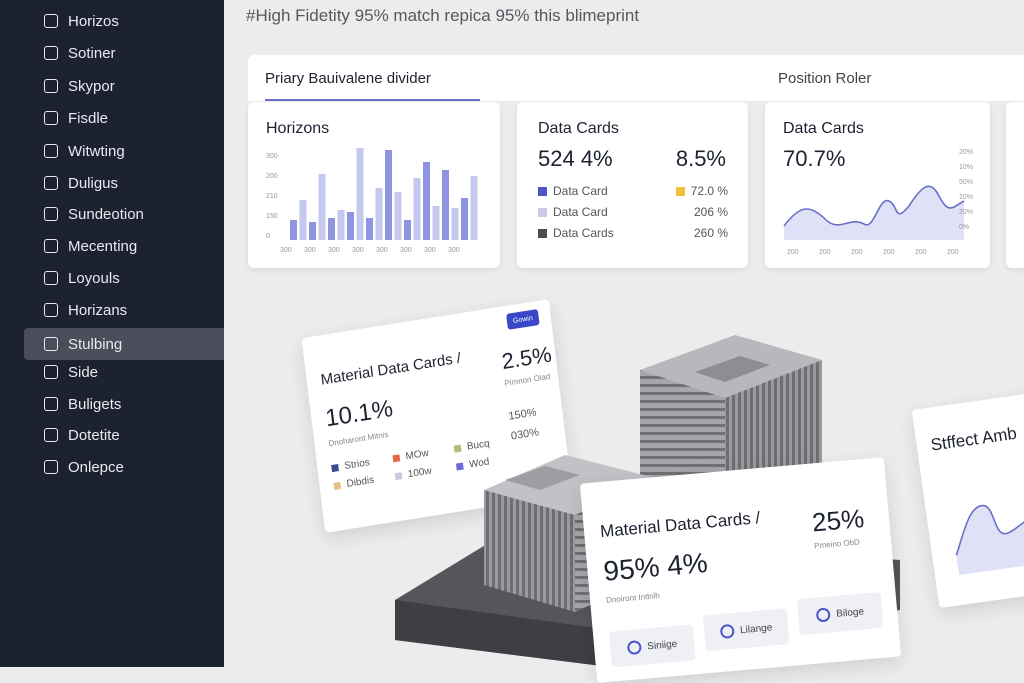 The width and height of the screenshot is (1024, 683). Describe the element at coordinates (124, 310) in the screenshot. I see `nav-item: Horizans` at that location.